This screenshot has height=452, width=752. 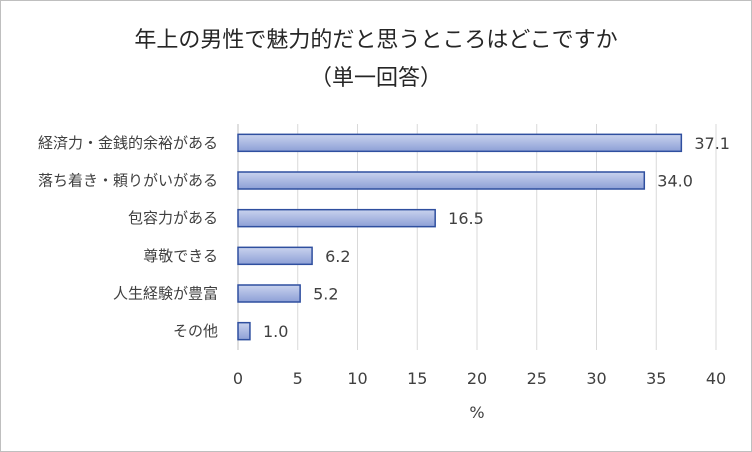 I want to click on data-label: 37.1, so click(x=712, y=143).